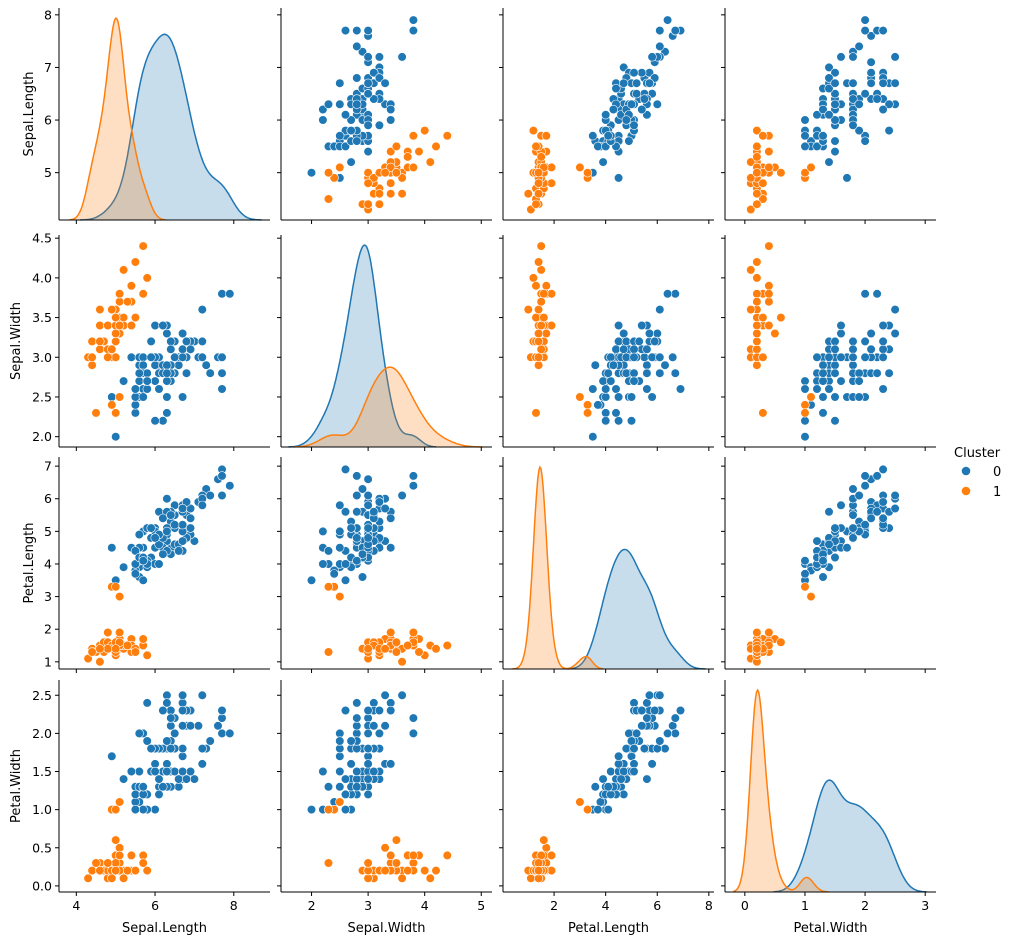 This screenshot has height=946, width=1014. What do you see at coordinates (997, 472) in the screenshot?
I see `legend-label-0: 0` at bounding box center [997, 472].